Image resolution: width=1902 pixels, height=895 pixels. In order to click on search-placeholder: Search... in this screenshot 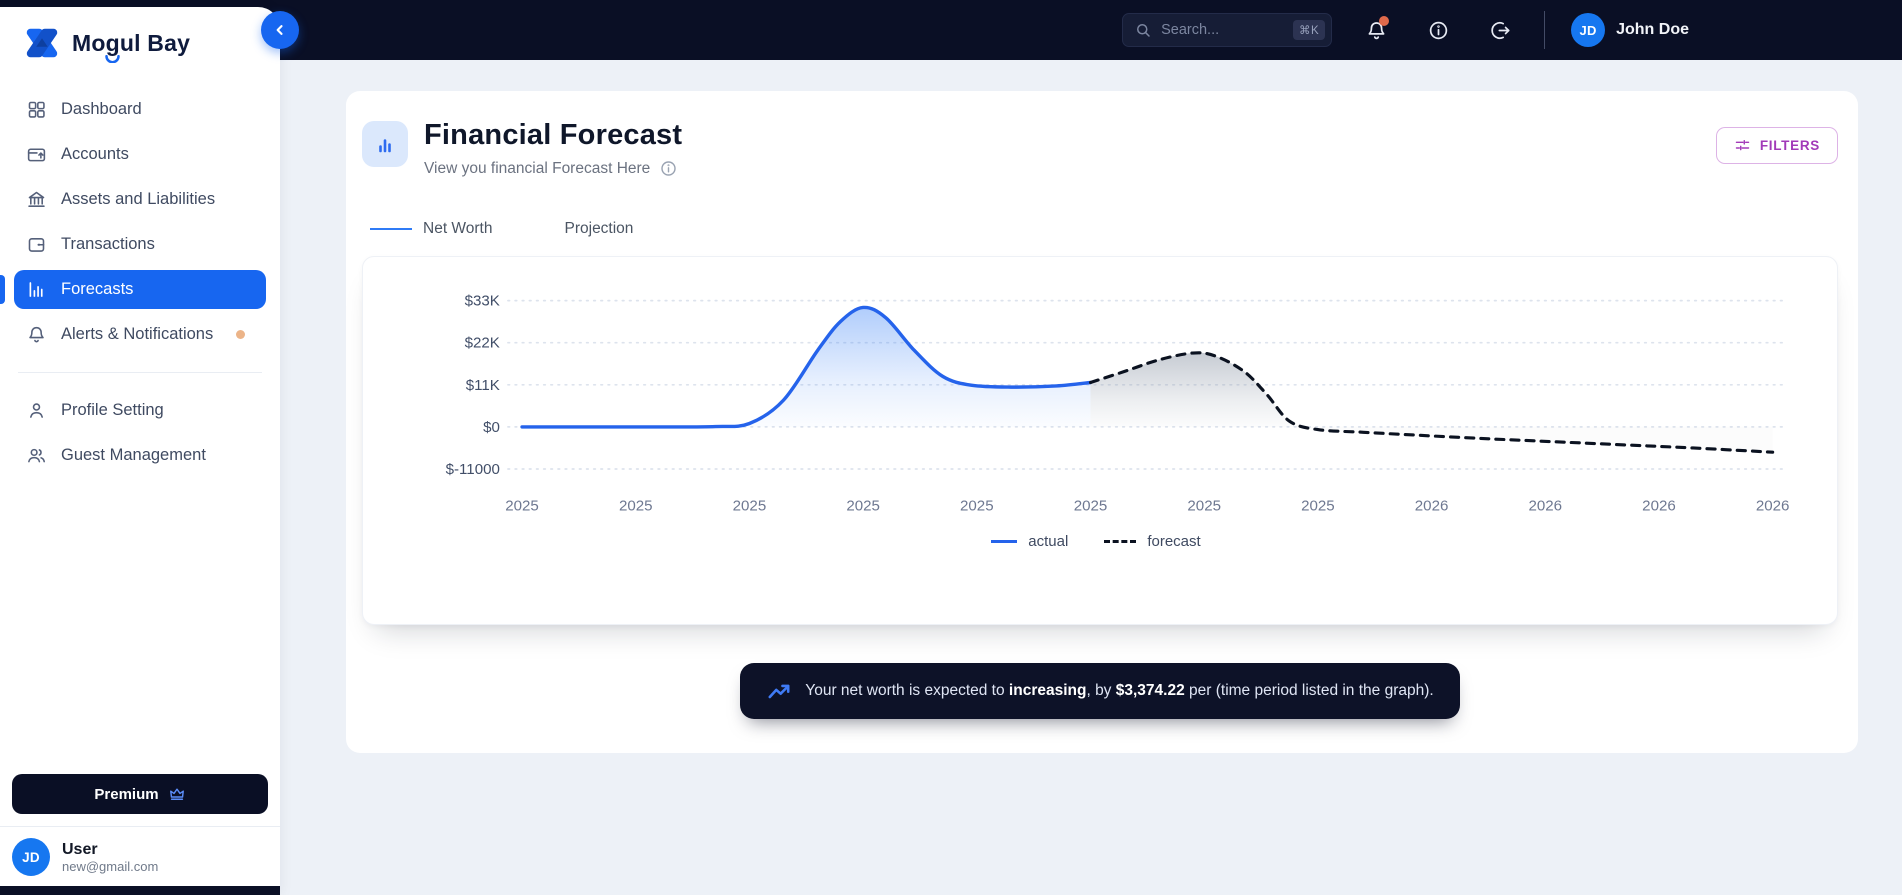, I will do `click(1190, 30)`.